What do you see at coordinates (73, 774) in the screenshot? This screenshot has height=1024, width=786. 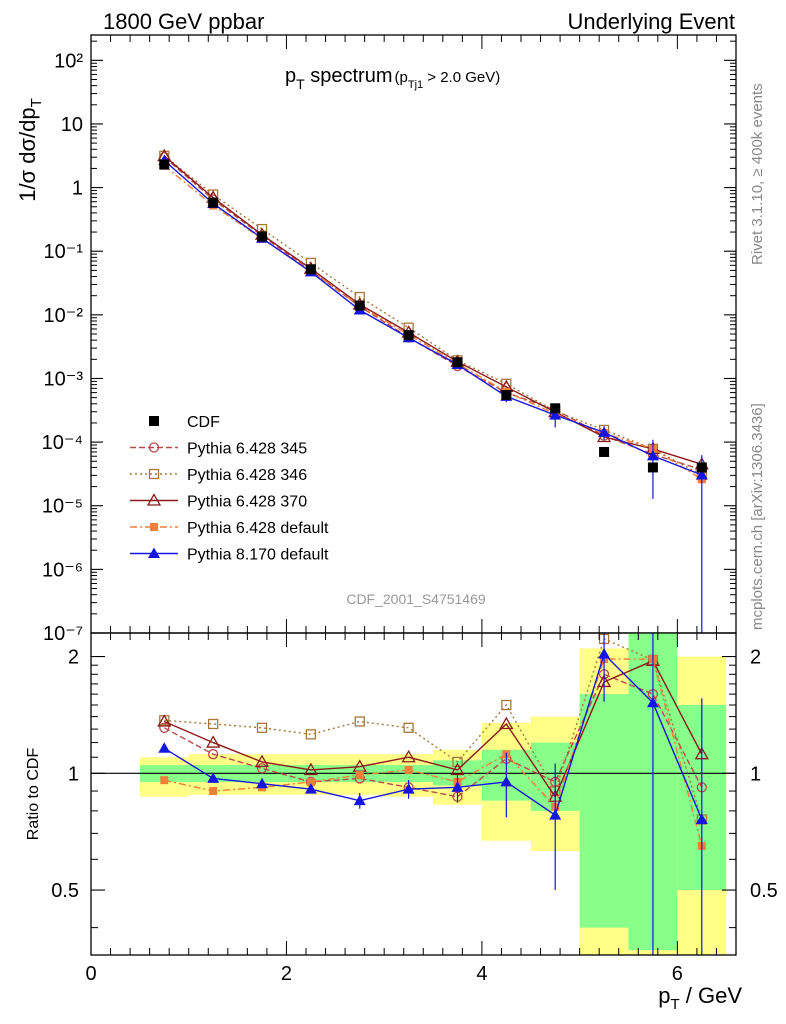 I see `ratio-y-tick-label: 1` at bounding box center [73, 774].